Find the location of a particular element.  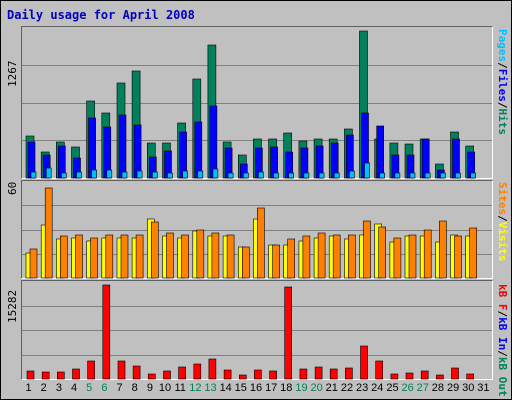

day-label-26: 26 is located at coordinates (407, 388).